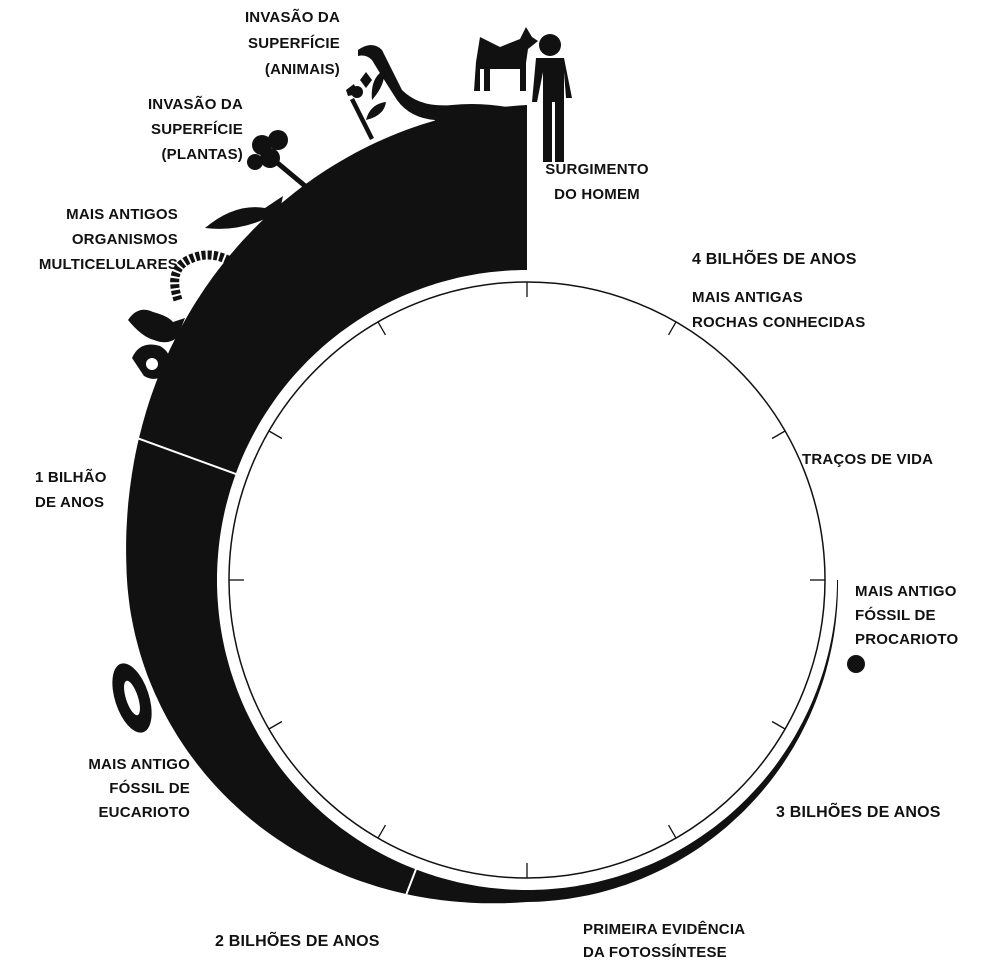 This screenshot has height=962, width=983. Describe the element at coordinates (245, 212) in the screenshot. I see `fish-icon` at that location.